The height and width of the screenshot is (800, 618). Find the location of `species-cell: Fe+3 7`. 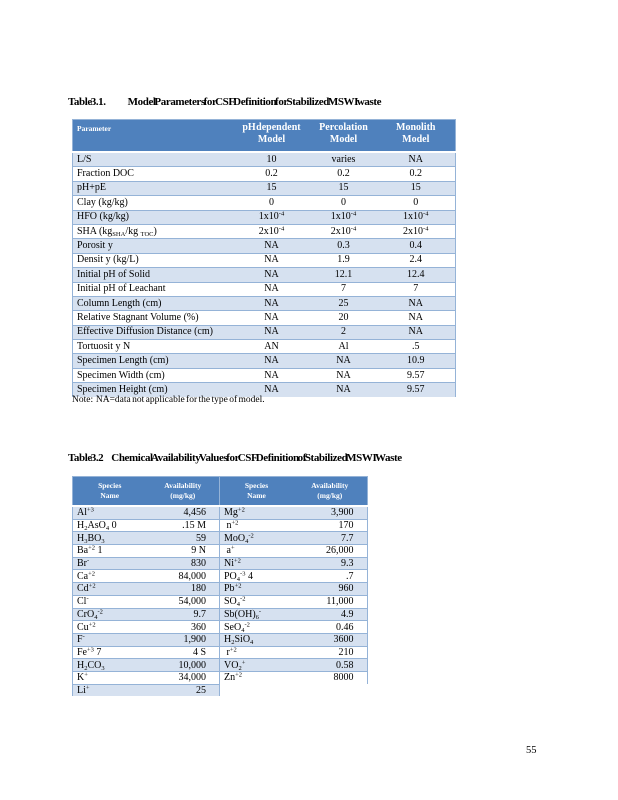

species-cell: Fe+3 7 is located at coordinates (109, 652).